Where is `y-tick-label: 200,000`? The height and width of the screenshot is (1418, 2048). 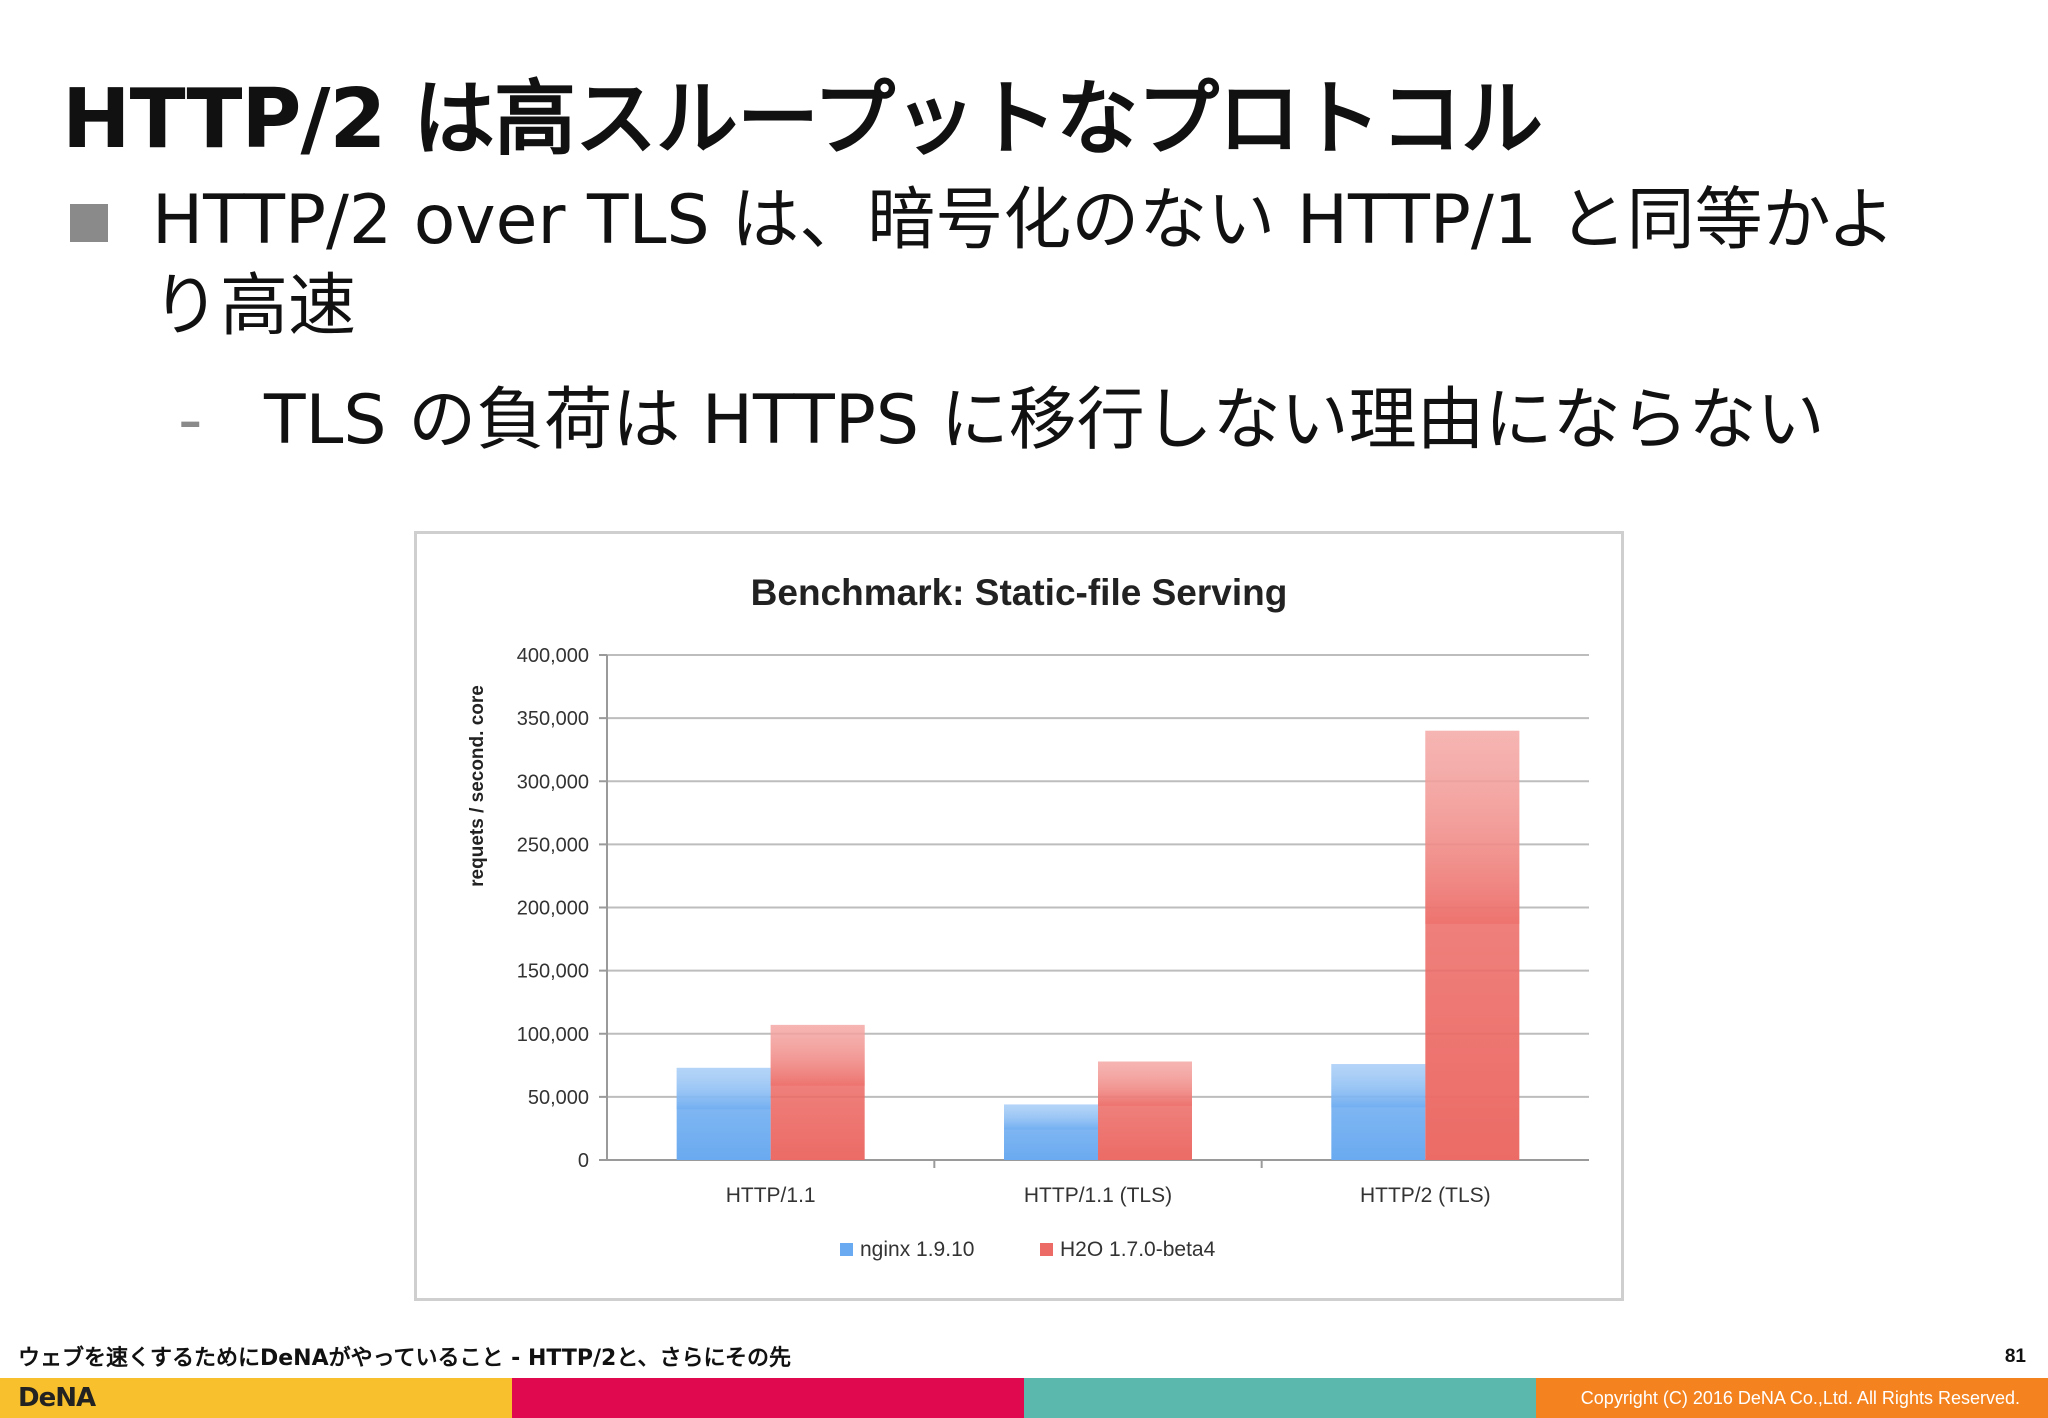 y-tick-label: 200,000 is located at coordinates (553, 909).